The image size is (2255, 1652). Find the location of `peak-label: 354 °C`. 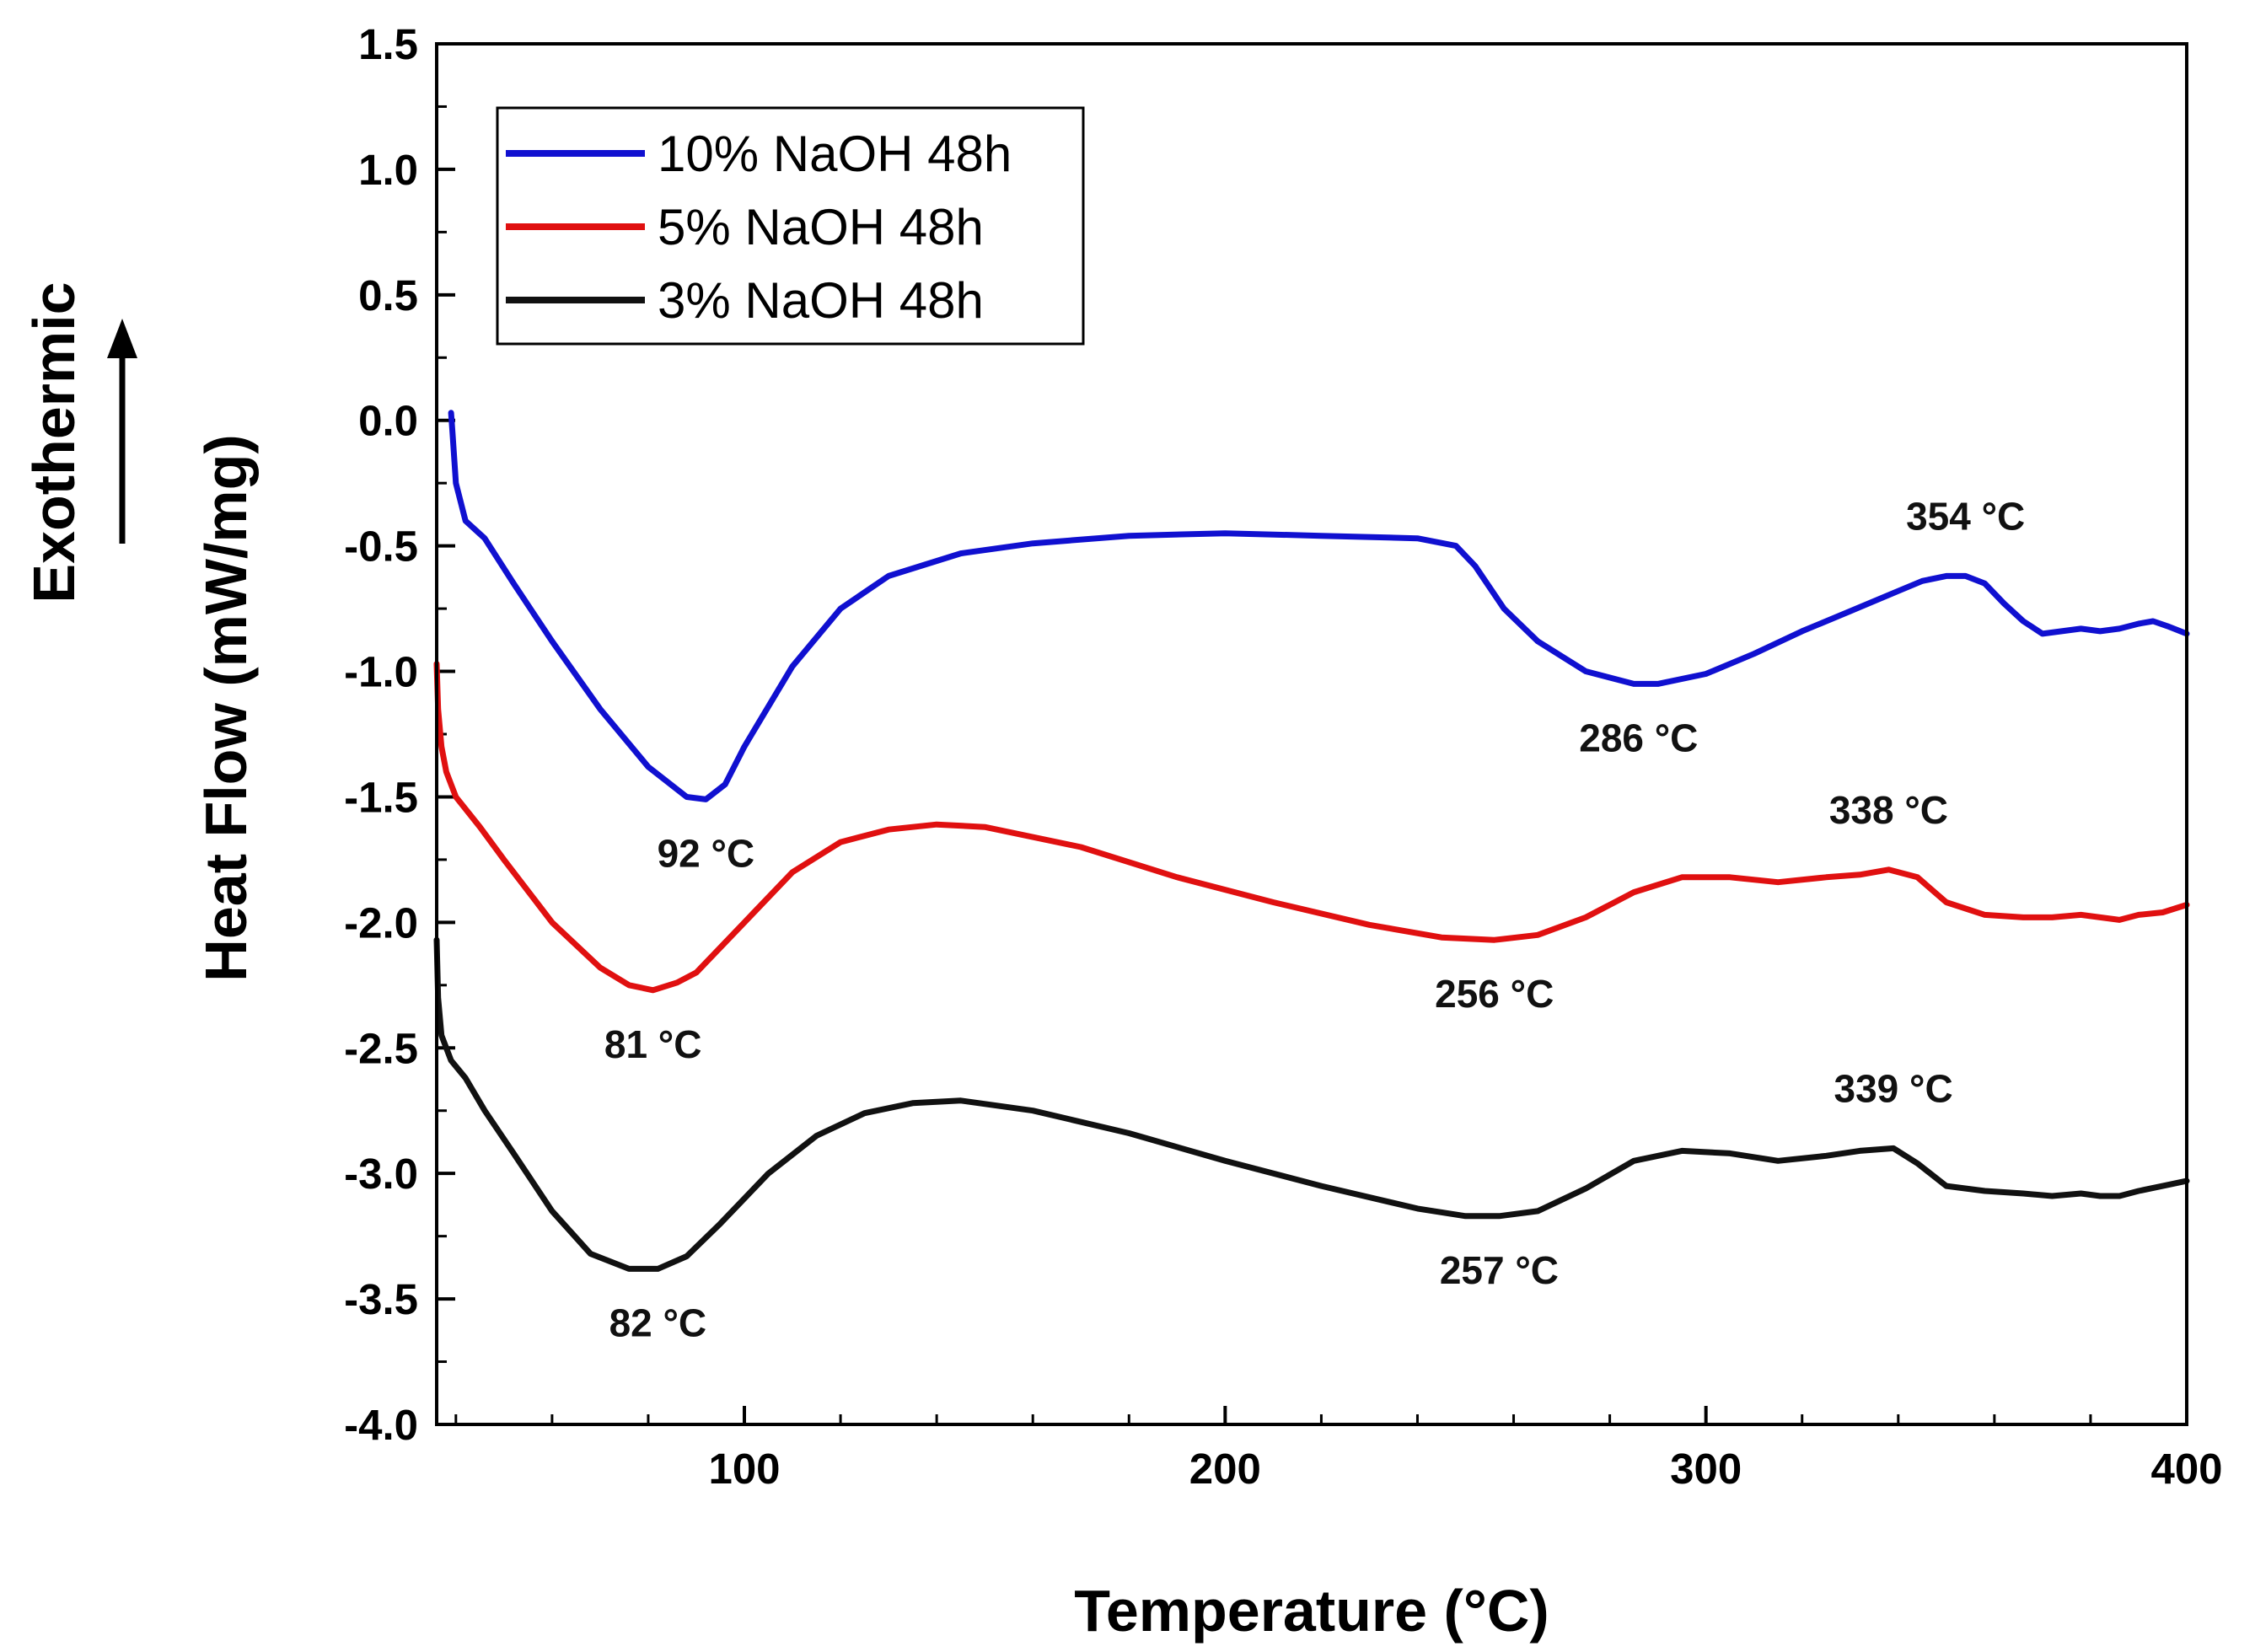

peak-label: 354 °C is located at coordinates (1965, 516).